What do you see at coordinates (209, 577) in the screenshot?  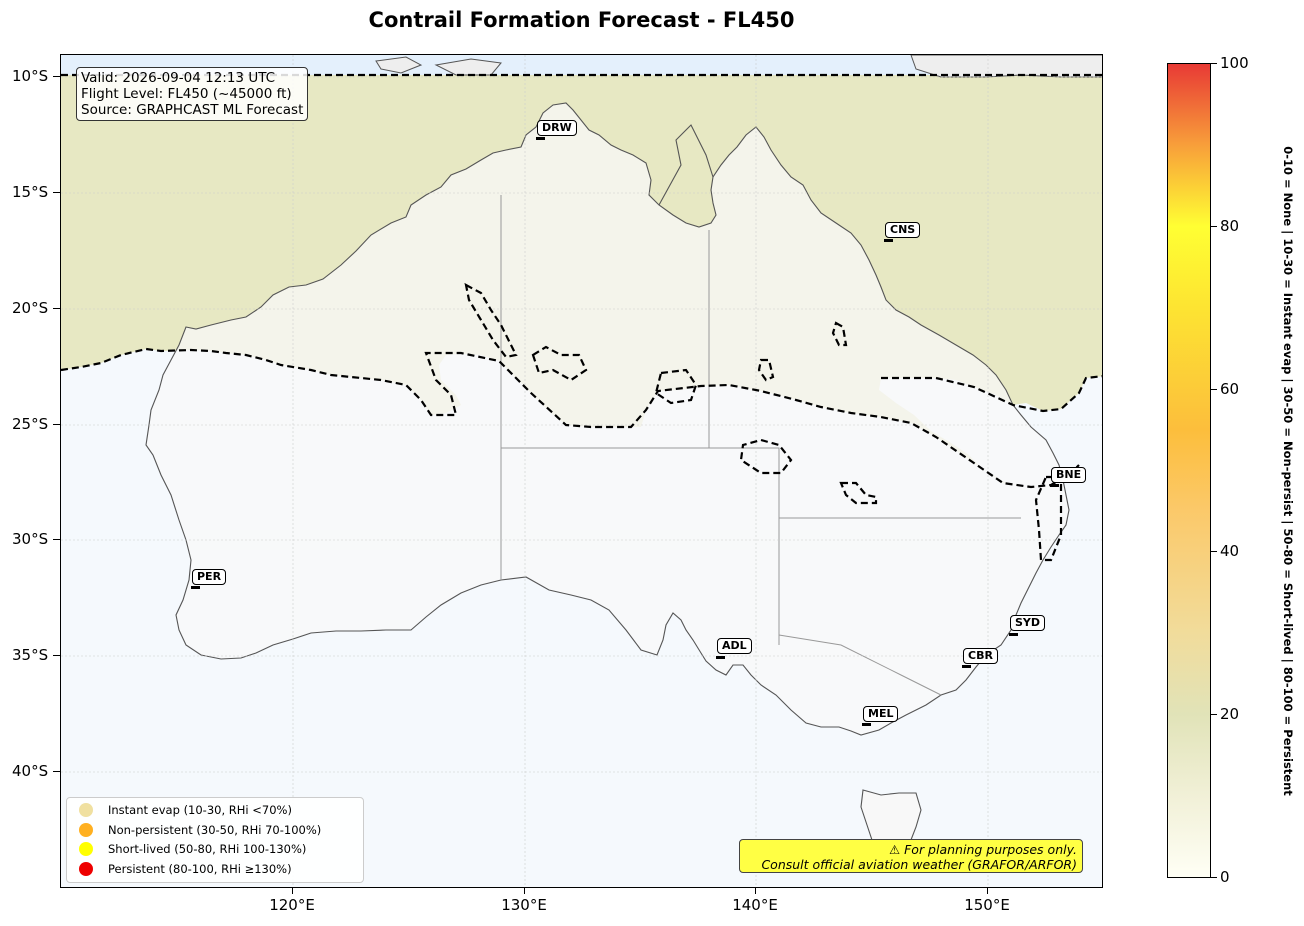 I see `airport-label-per: PER` at bounding box center [209, 577].